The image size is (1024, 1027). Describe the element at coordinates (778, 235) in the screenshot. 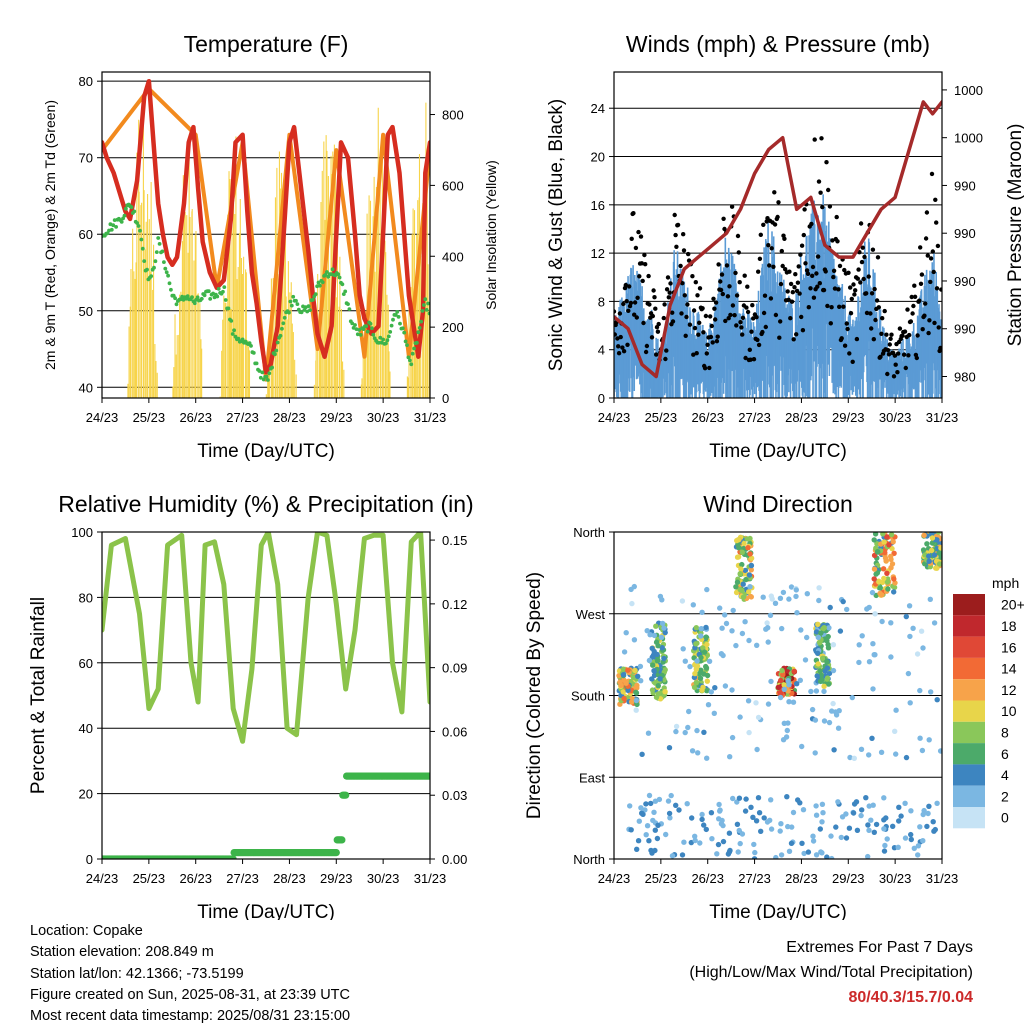

I see `plot-frame` at that location.